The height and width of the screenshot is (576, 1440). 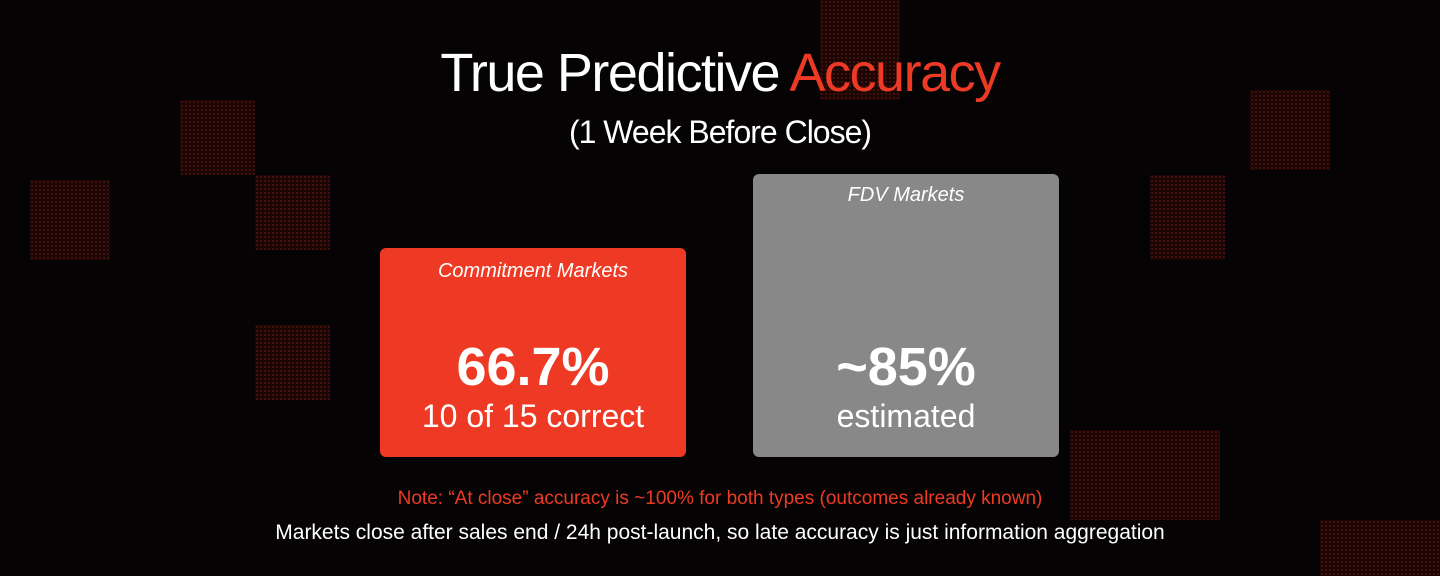 I want to click on card-subtext: estimated, so click(x=906, y=416).